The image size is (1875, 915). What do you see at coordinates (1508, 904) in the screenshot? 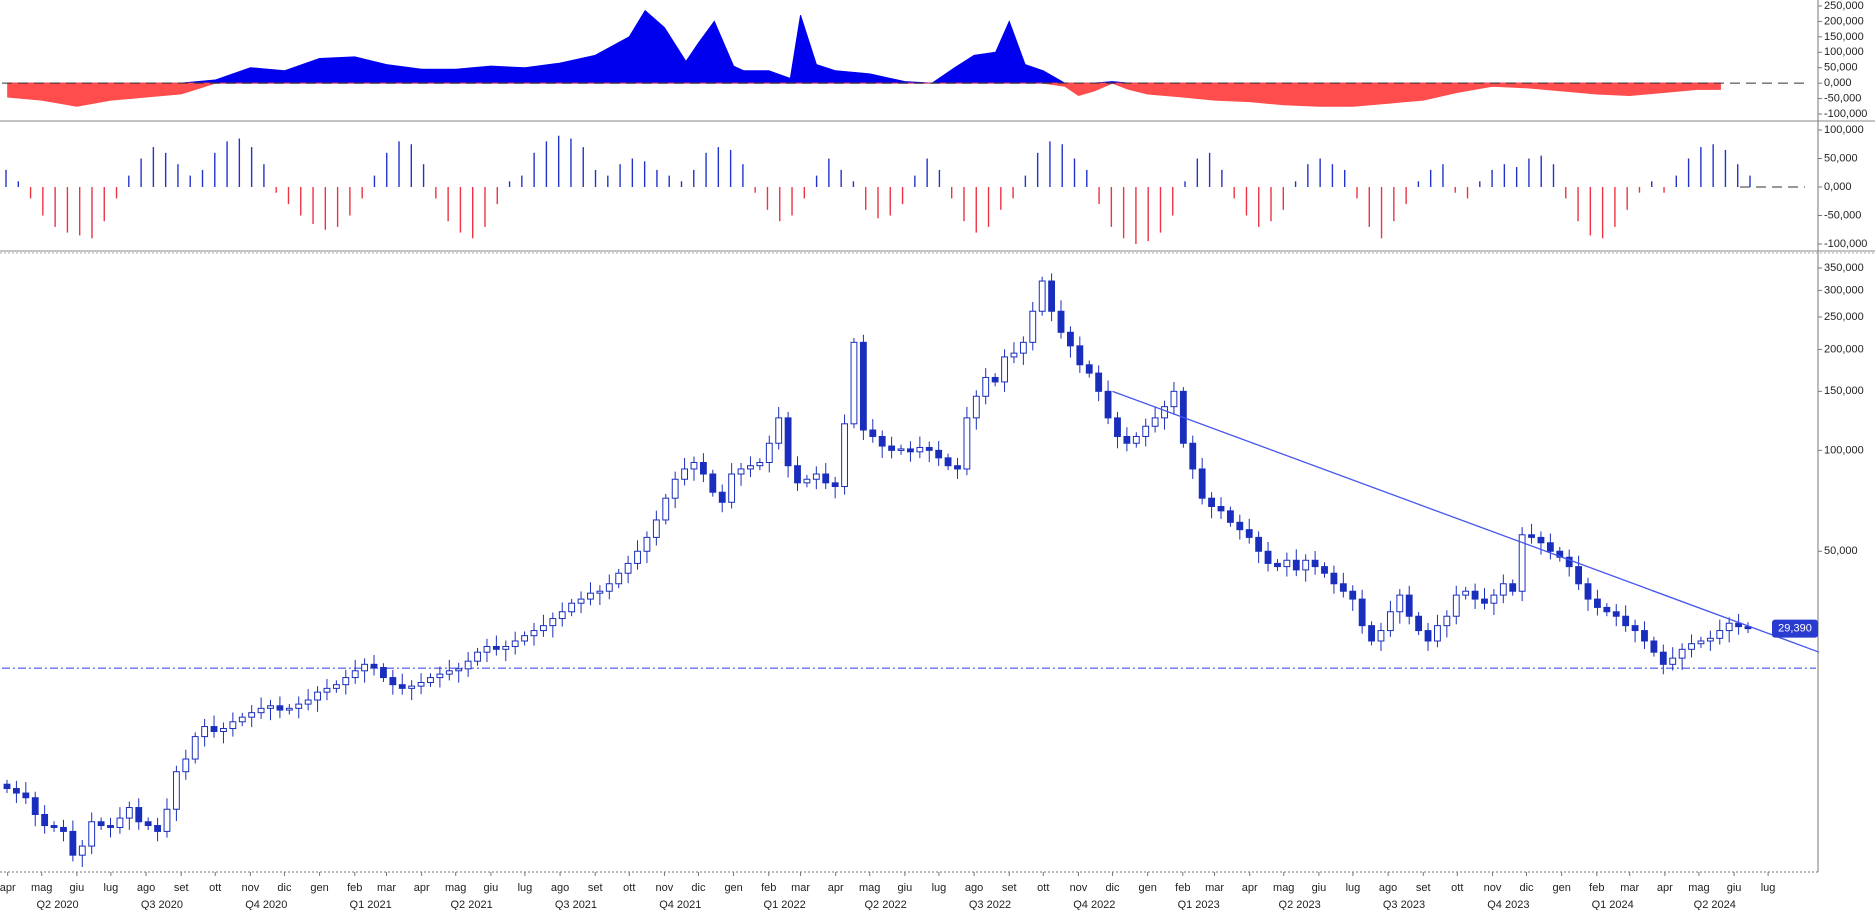
I see `quarter-label: Q4 2023` at bounding box center [1508, 904].